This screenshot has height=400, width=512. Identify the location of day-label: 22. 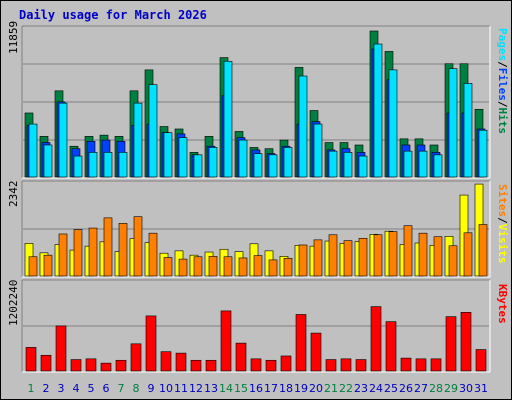
(346, 388).